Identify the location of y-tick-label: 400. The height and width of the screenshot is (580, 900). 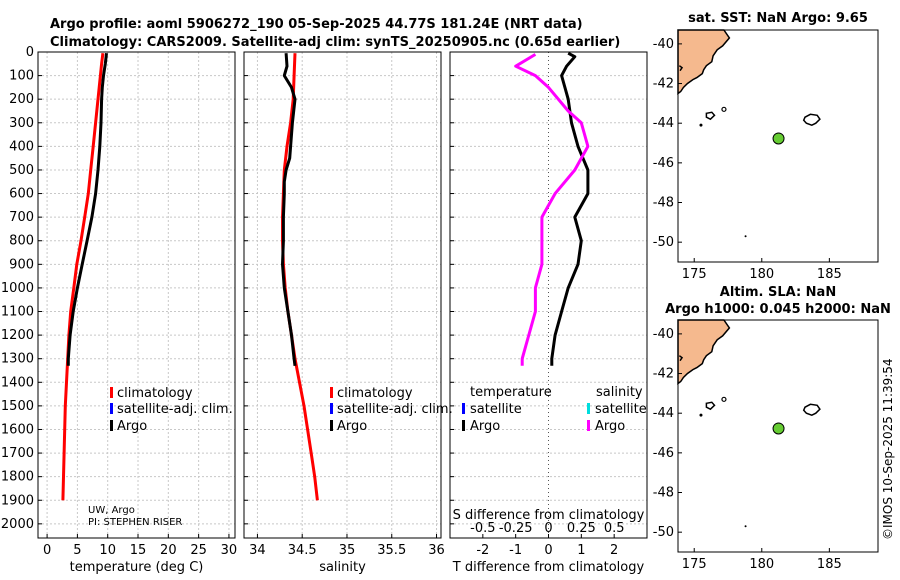
(21, 146).